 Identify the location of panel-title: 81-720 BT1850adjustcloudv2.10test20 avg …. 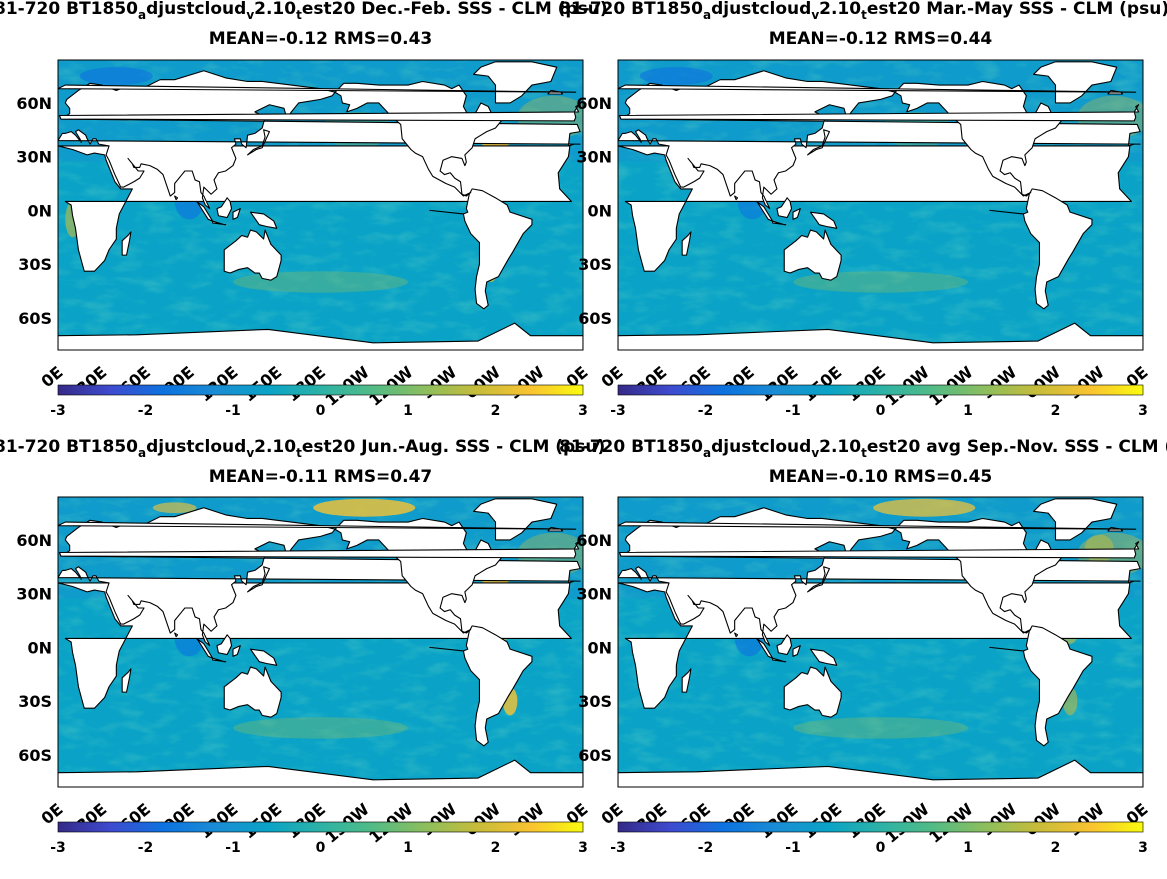
(863, 448).